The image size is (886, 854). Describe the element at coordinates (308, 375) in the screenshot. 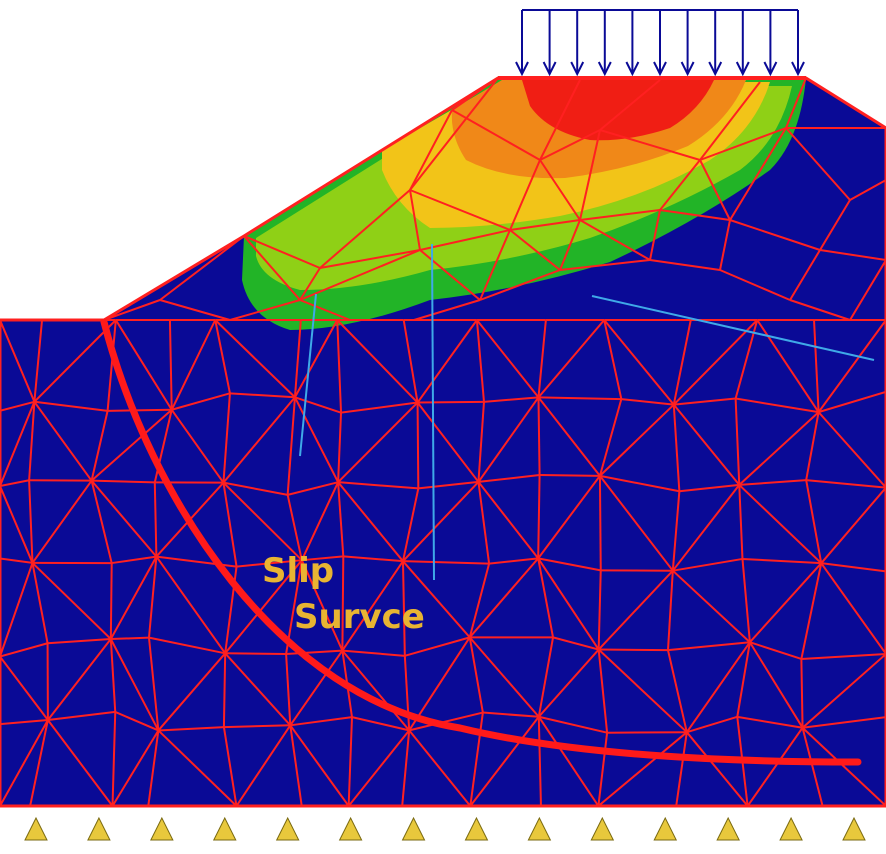

I see `crack-line` at that location.